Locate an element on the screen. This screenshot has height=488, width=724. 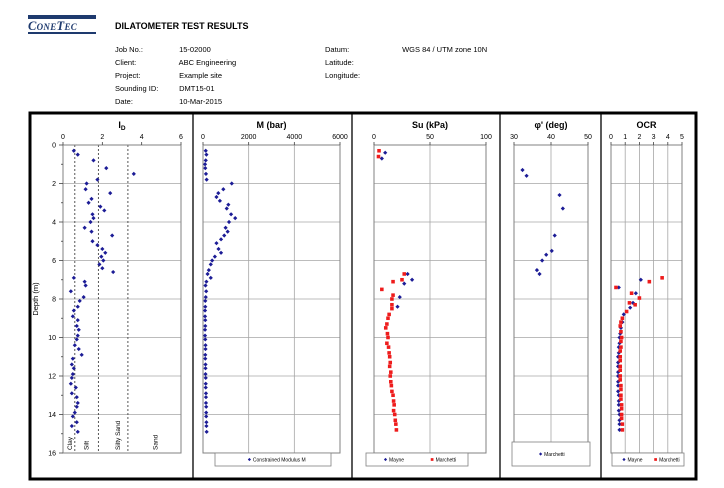
depth-tick-label: 10 is located at coordinates (52, 338).